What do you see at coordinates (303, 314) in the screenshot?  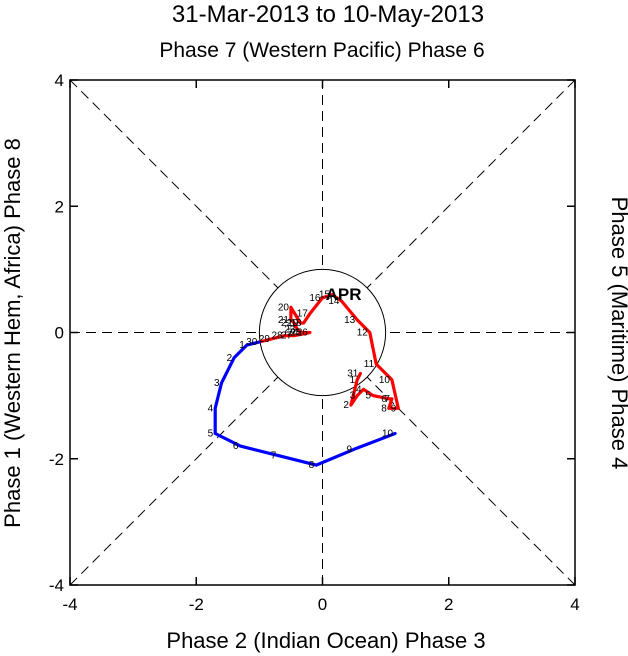 I see `point-label: 17` at bounding box center [303, 314].